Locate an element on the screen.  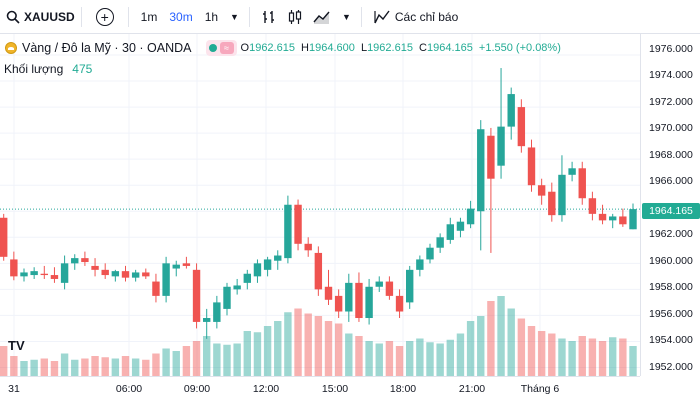
time-tick: 15:00 is located at coordinates (335, 389).